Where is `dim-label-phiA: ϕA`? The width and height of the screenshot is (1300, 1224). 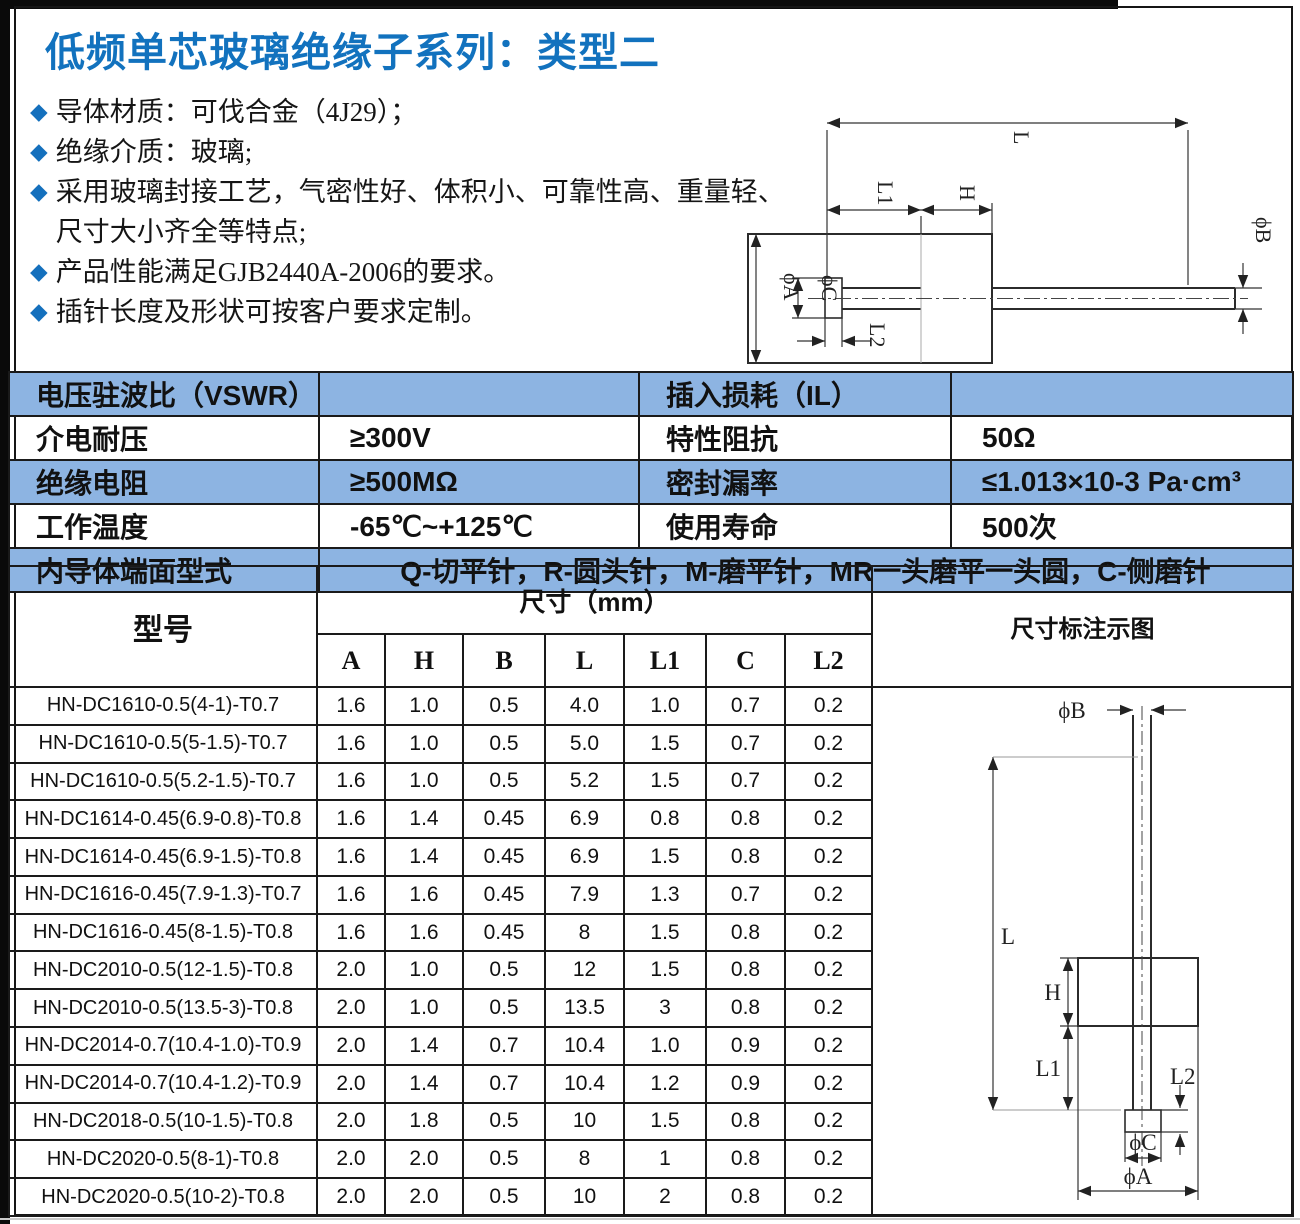 dim-label-phiA: ϕA is located at coordinates (791, 287).